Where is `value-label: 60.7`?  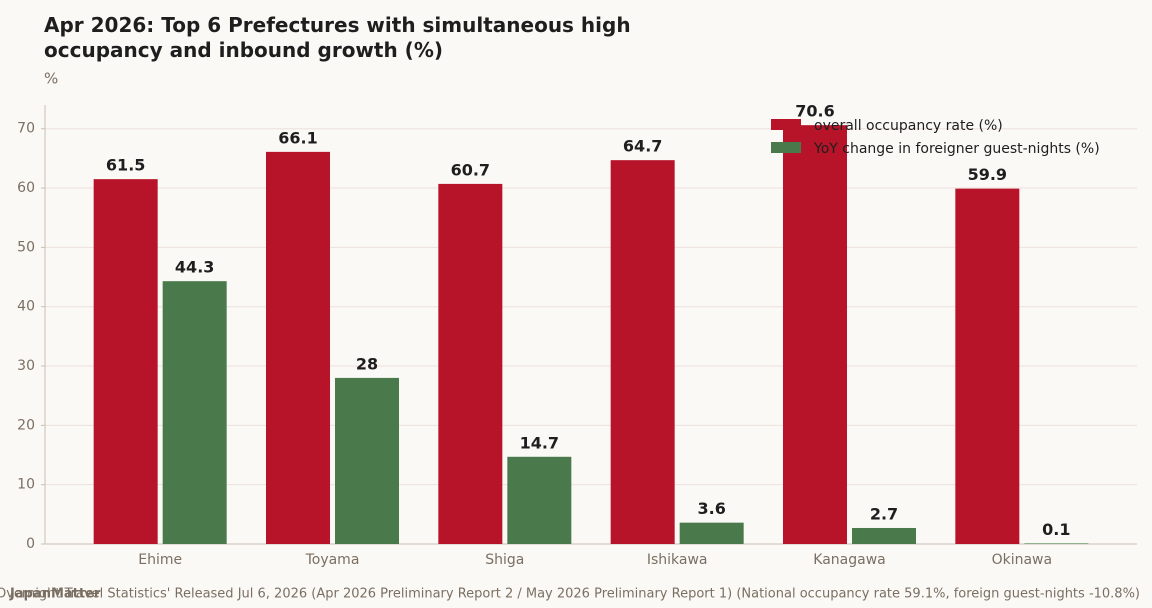 value-label: 60.7 is located at coordinates (470, 169).